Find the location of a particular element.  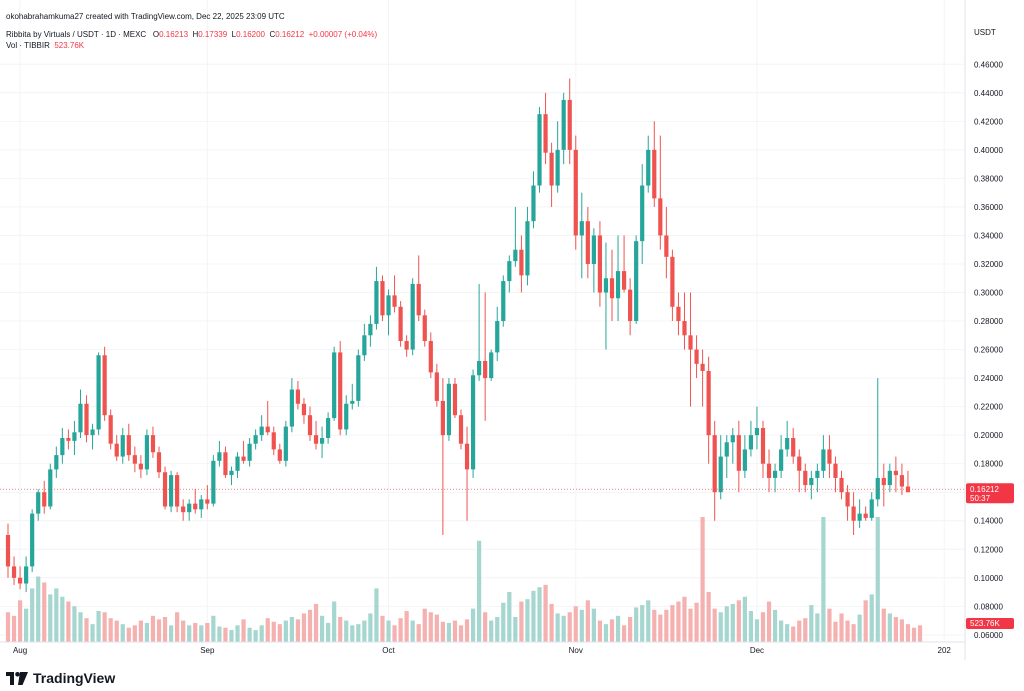

price-scale-unit: USDT is located at coordinates (991, 33).